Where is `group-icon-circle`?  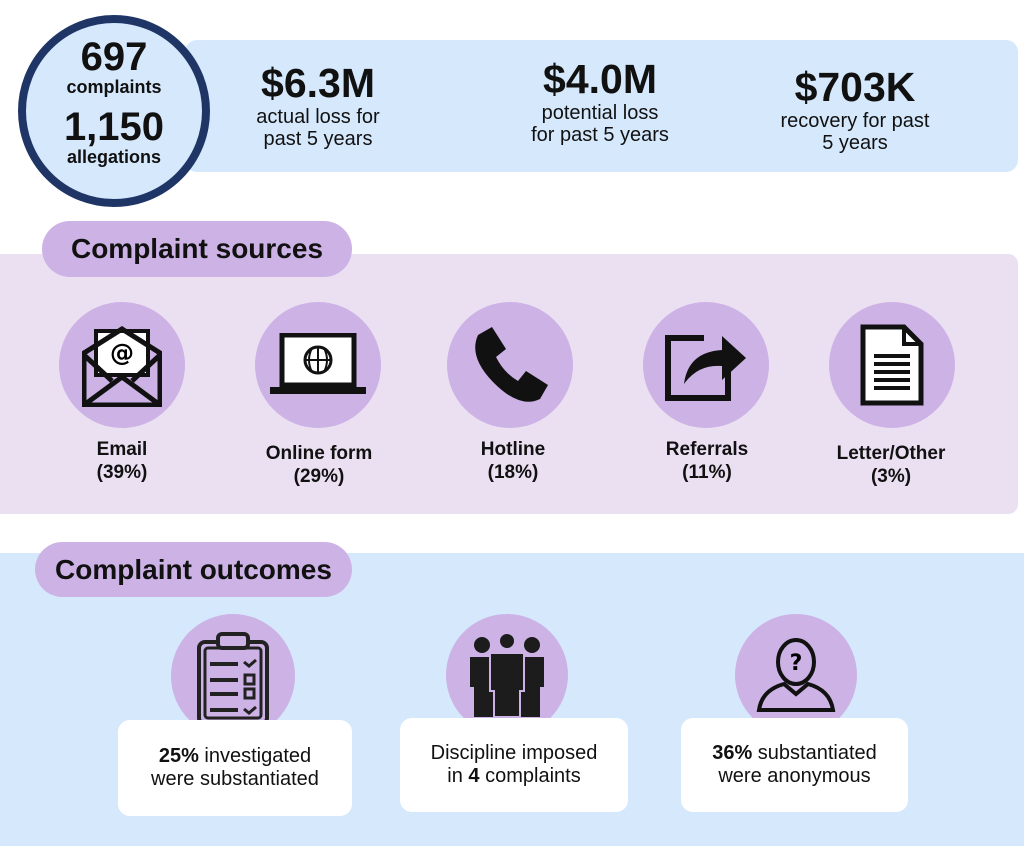
group-icon-circle is located at coordinates (507, 675).